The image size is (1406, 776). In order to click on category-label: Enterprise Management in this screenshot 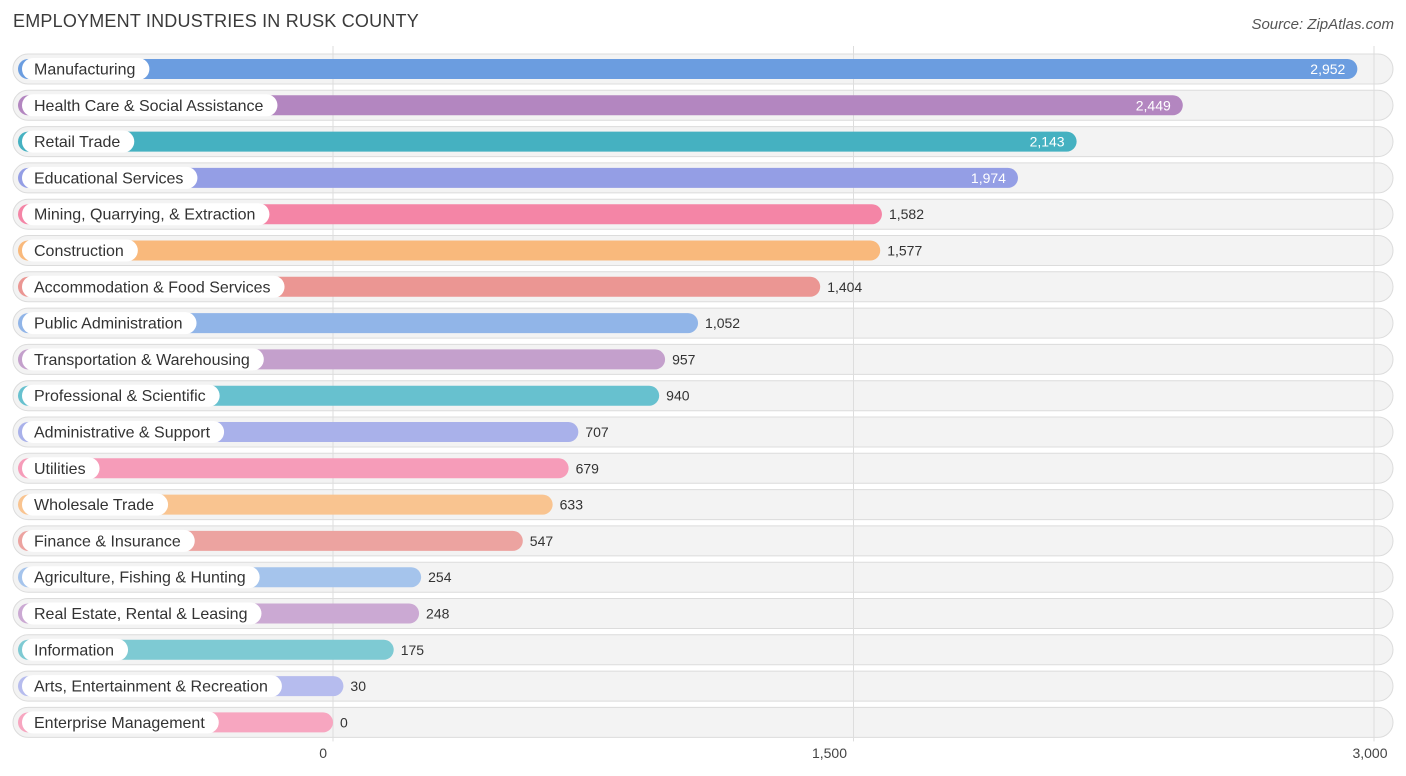, I will do `click(119, 723)`.